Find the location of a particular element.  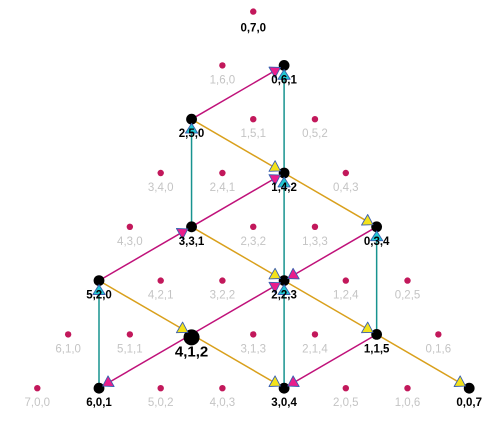

point-label-0-5-2: 0,5,2 is located at coordinates (315, 134).